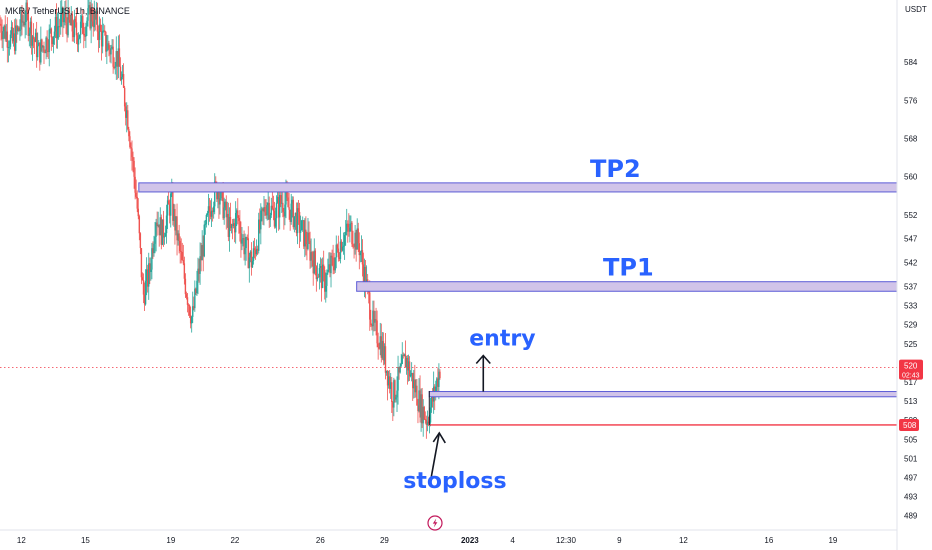  Describe the element at coordinates (628, 268) in the screenshot. I see `TP1-label: TP1` at that location.